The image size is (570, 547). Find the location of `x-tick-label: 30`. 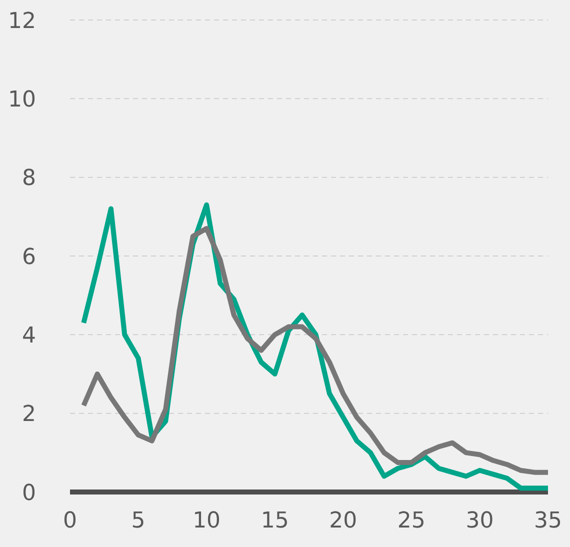

x-tick-label: 30 is located at coordinates (480, 521).